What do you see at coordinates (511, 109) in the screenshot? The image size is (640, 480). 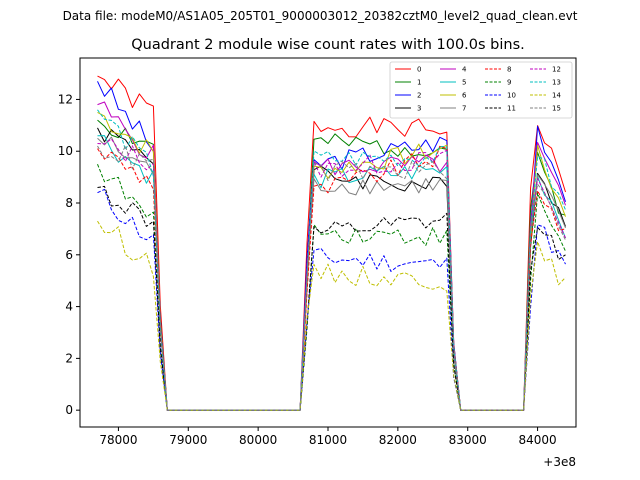 I see `legend-label-11: 11` at bounding box center [511, 109].